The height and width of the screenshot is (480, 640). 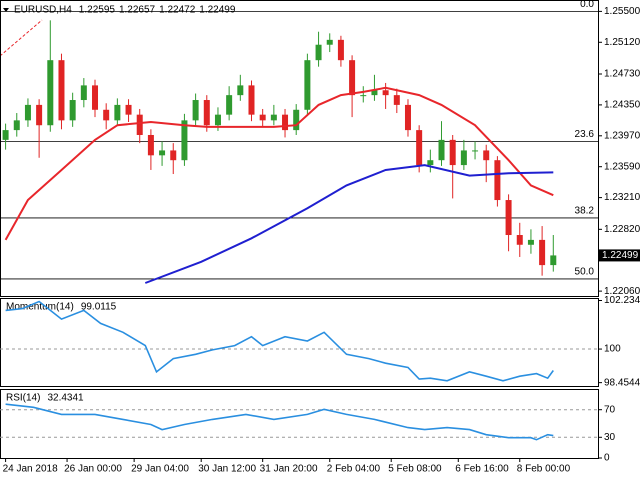 I want to click on y-tick-label: 1.23590, so click(x=622, y=166).